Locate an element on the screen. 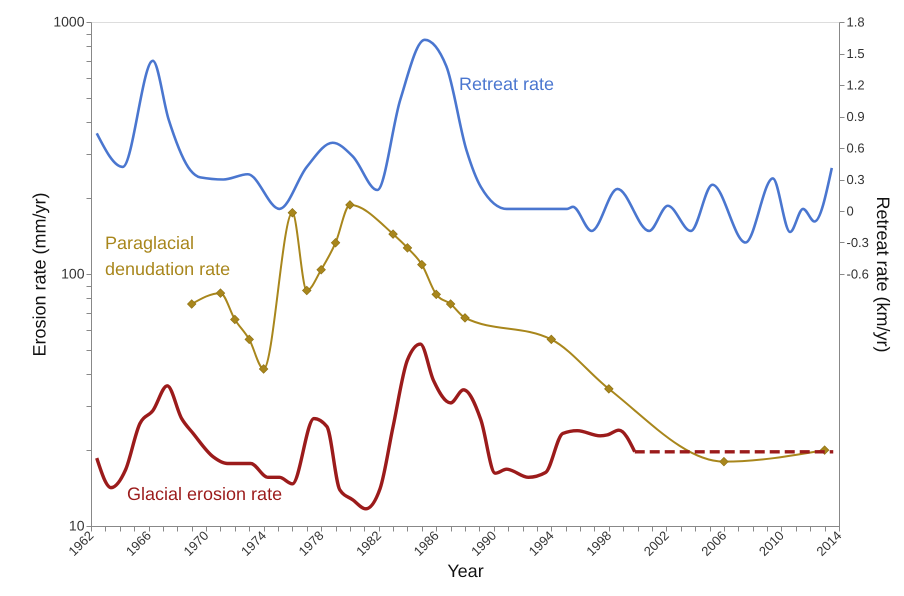 This screenshot has width=904, height=596. y2-tick-label: 0 is located at coordinates (850, 211).